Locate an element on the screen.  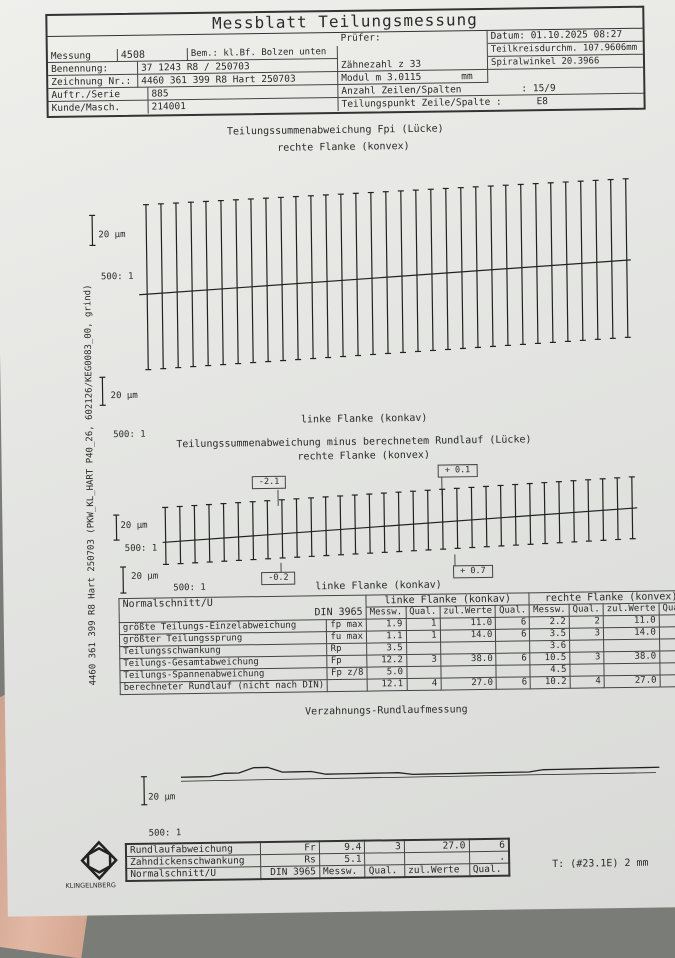
right-value: 2 is located at coordinates (586, 622).